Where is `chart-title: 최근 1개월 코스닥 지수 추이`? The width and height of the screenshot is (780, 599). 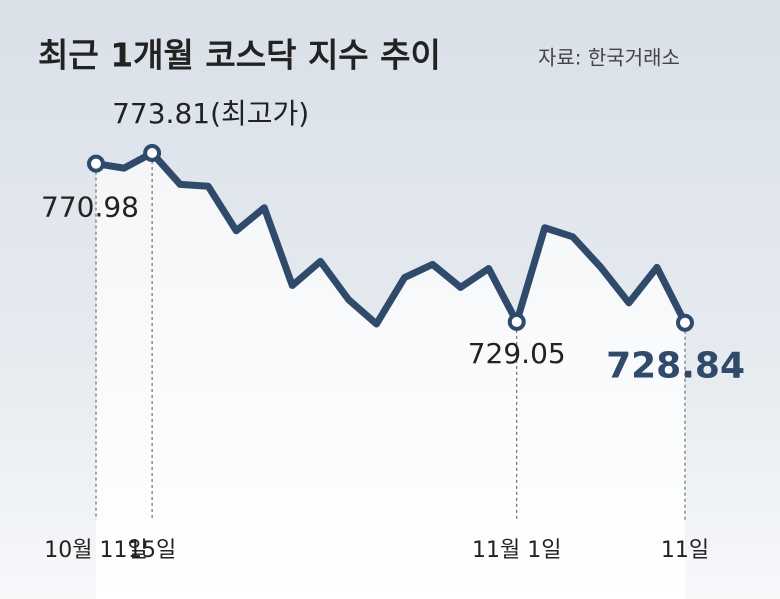 chart-title: 최근 1개월 코스닥 지수 추이 is located at coordinates (239, 55).